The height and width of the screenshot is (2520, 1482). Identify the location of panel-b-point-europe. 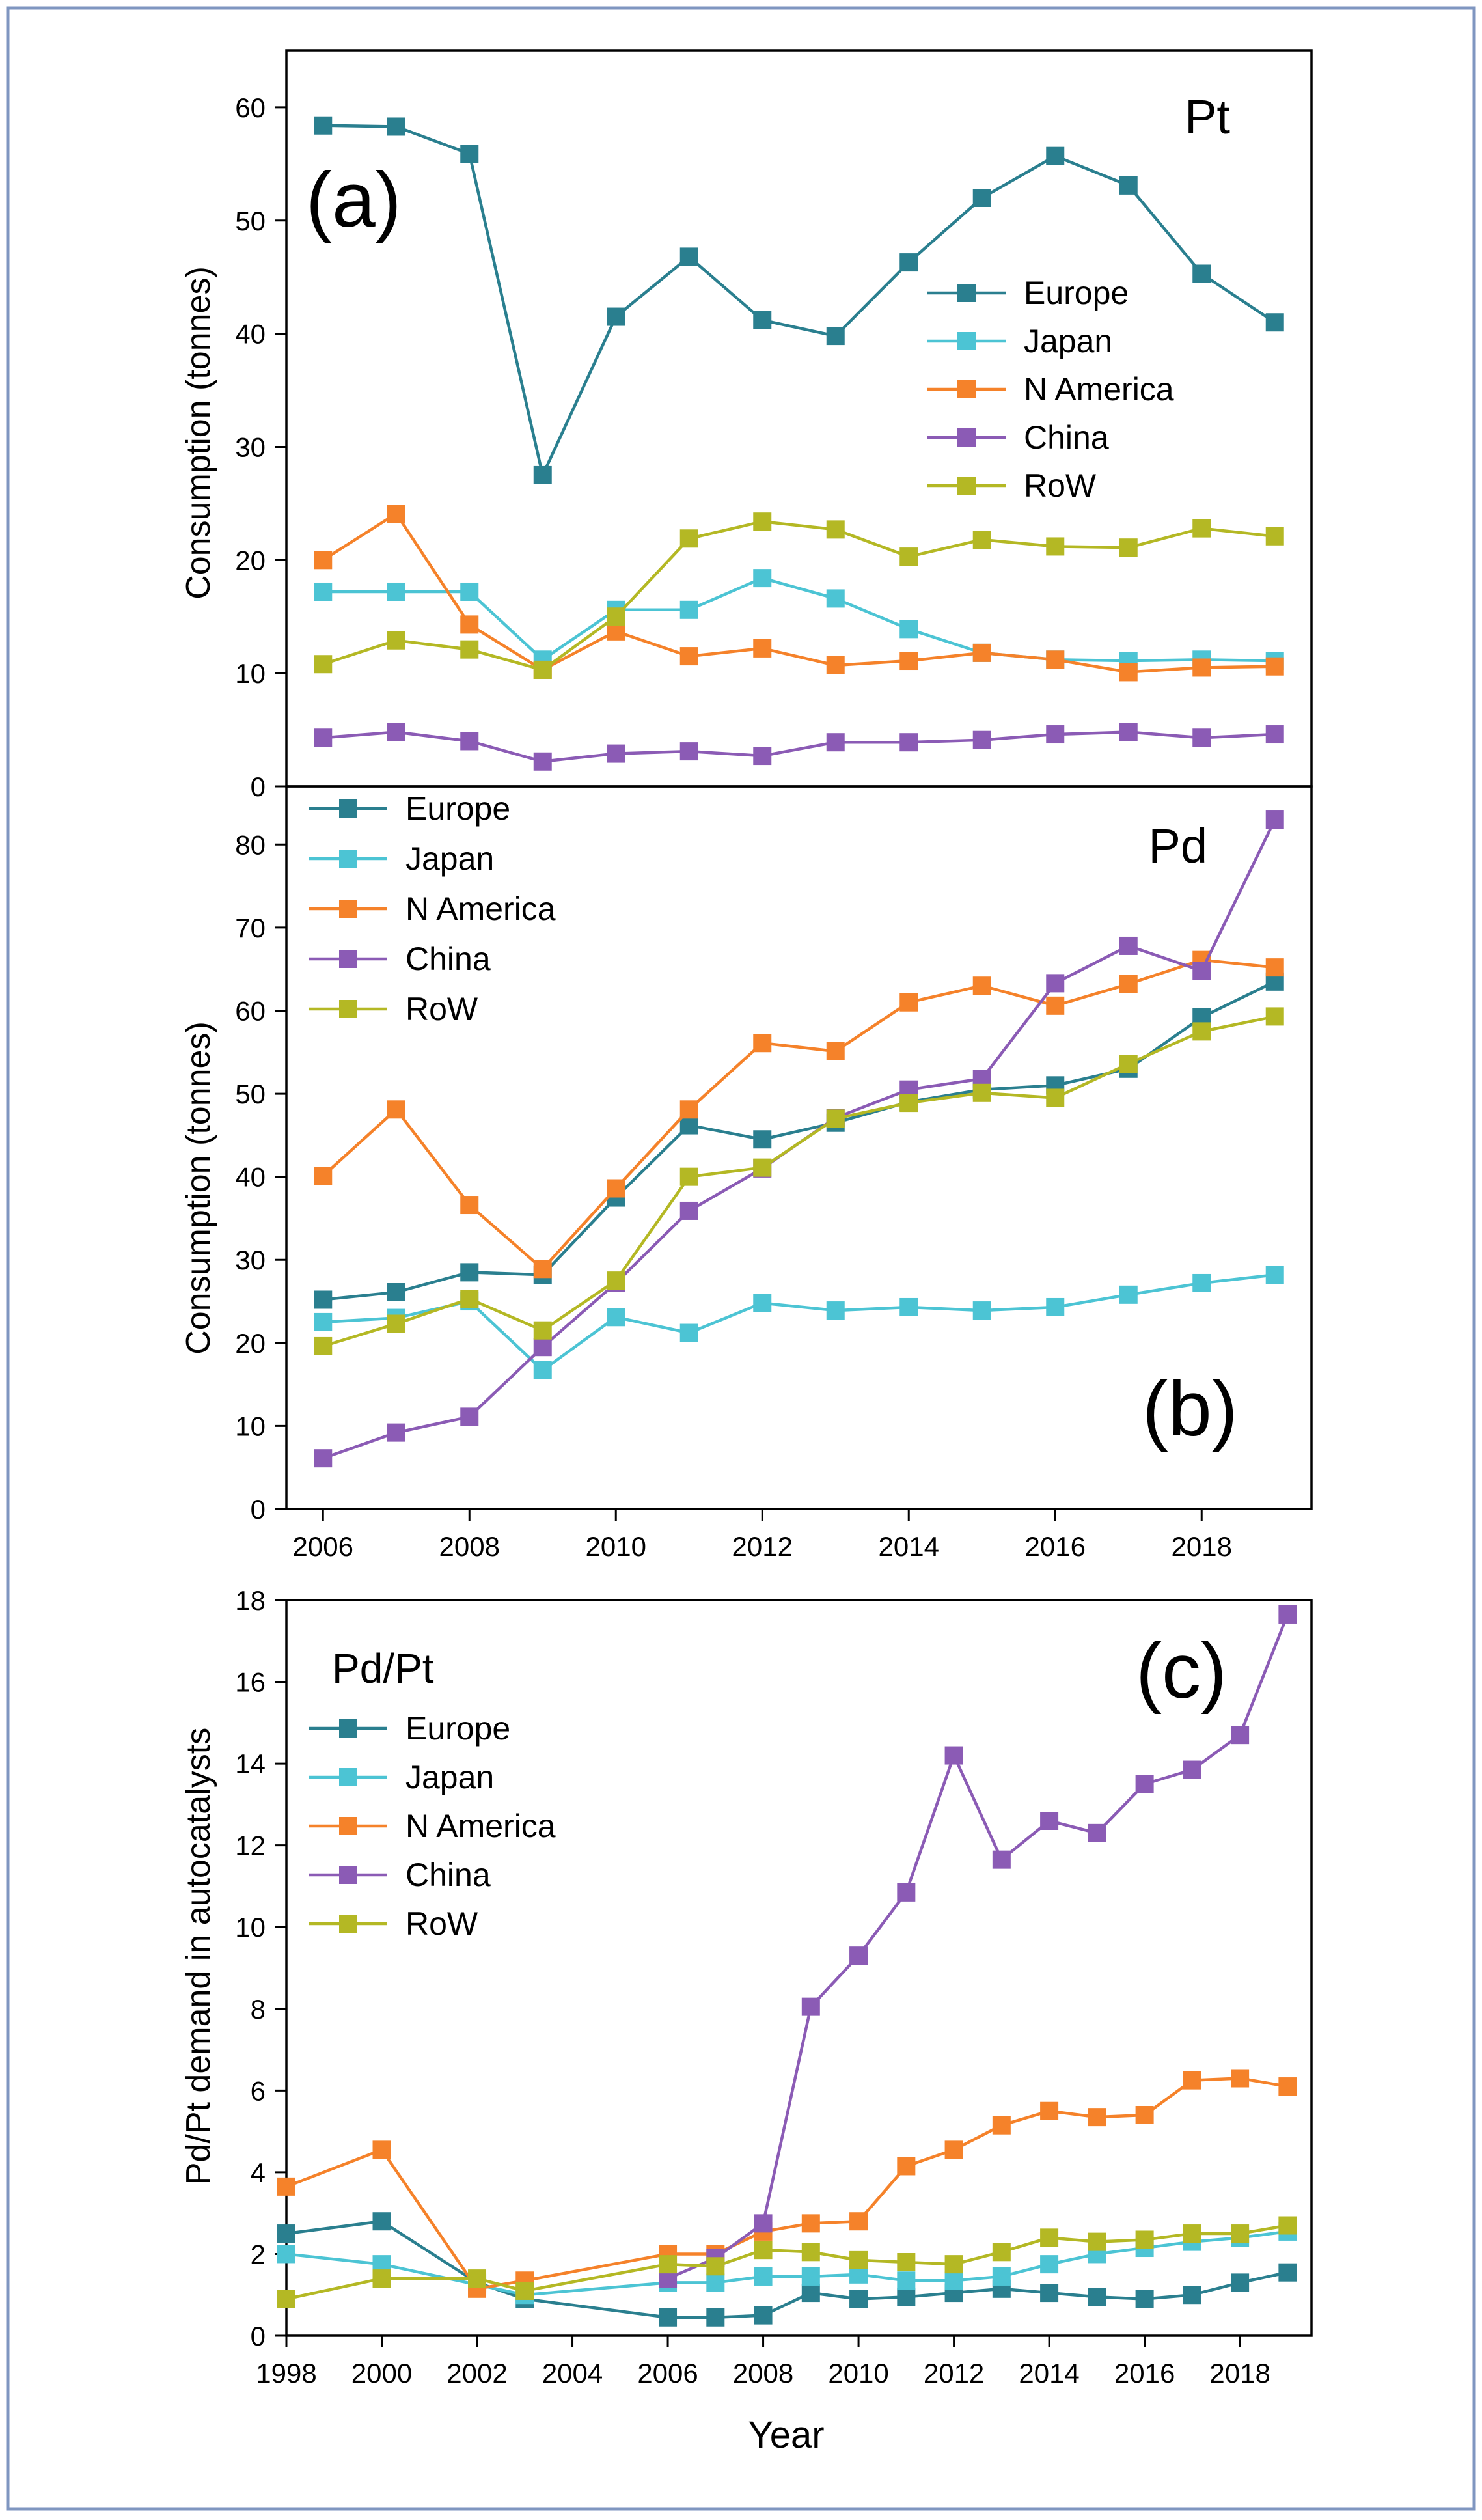
(762, 1139).